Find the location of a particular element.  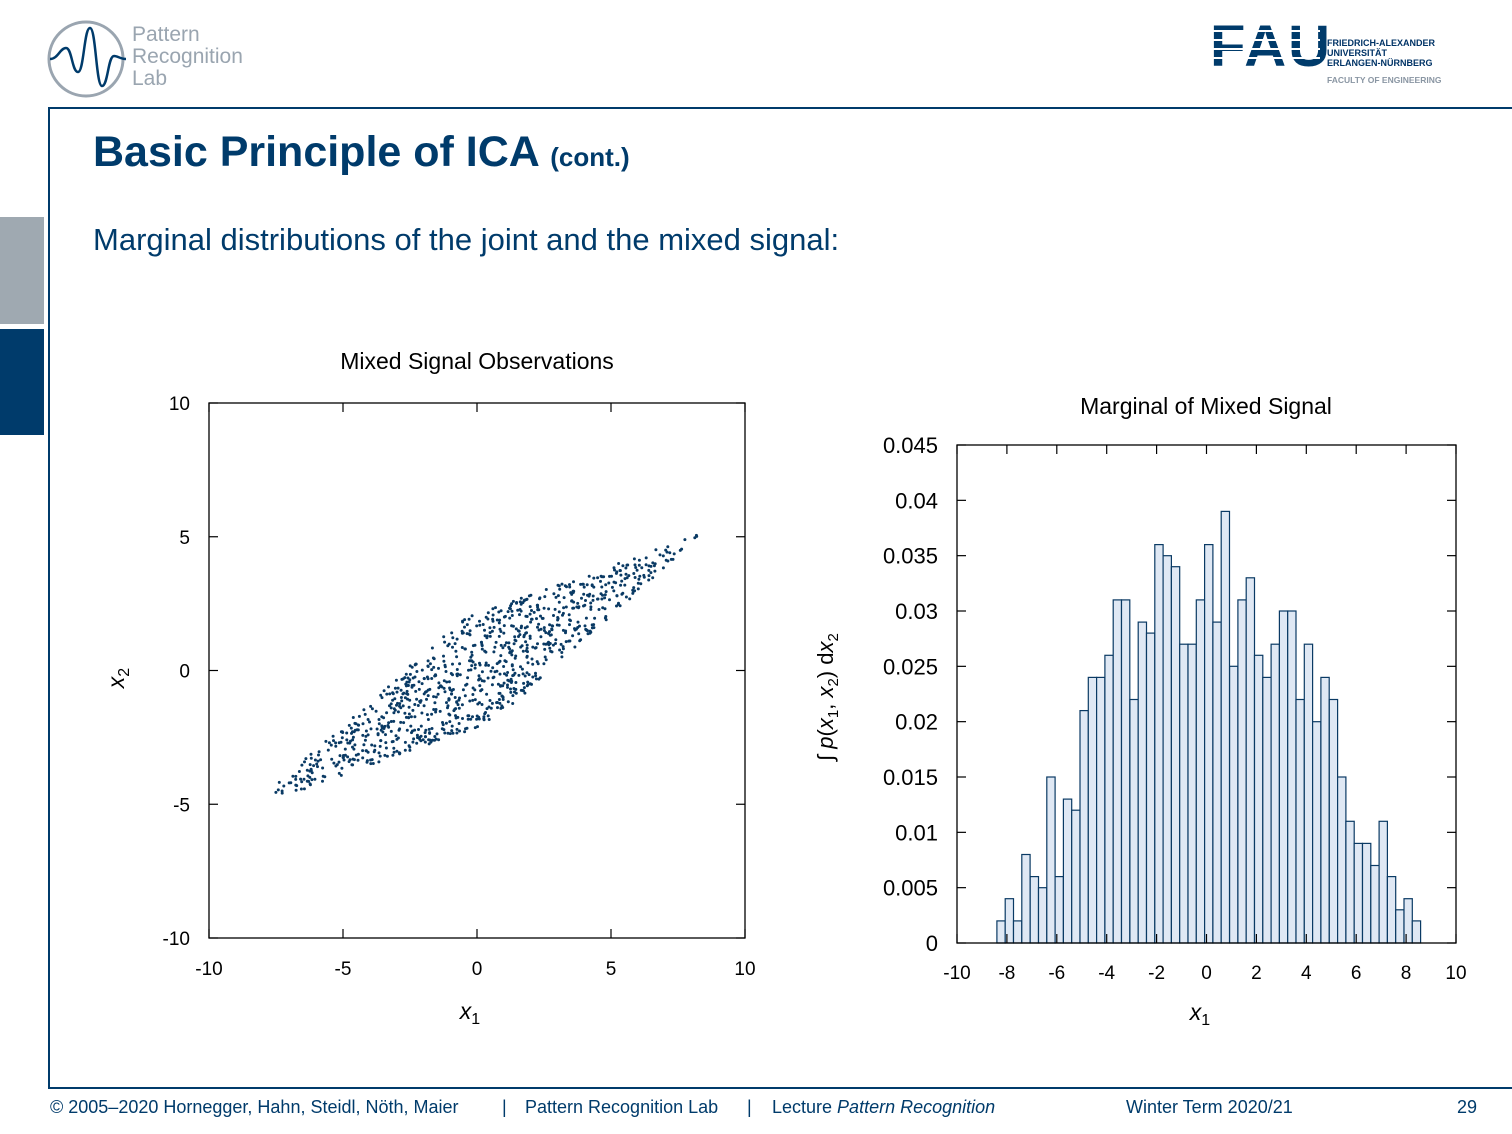

university-line-3: ERLANGEN-NÜRNBERG is located at coordinates (1380, 63).